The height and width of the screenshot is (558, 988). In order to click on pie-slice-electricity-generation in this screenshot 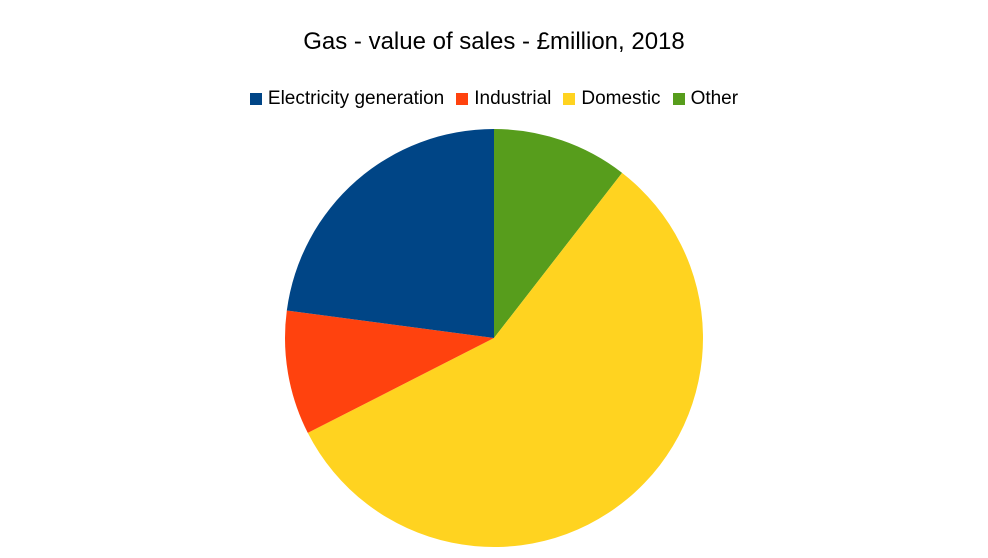, I will do `click(390, 233)`.